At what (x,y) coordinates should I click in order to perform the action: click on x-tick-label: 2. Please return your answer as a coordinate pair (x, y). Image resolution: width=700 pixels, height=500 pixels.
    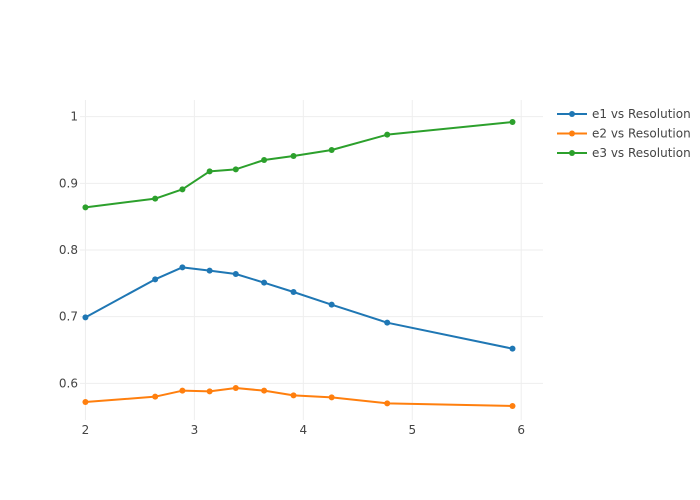
    Looking at the image, I should click on (86, 430).